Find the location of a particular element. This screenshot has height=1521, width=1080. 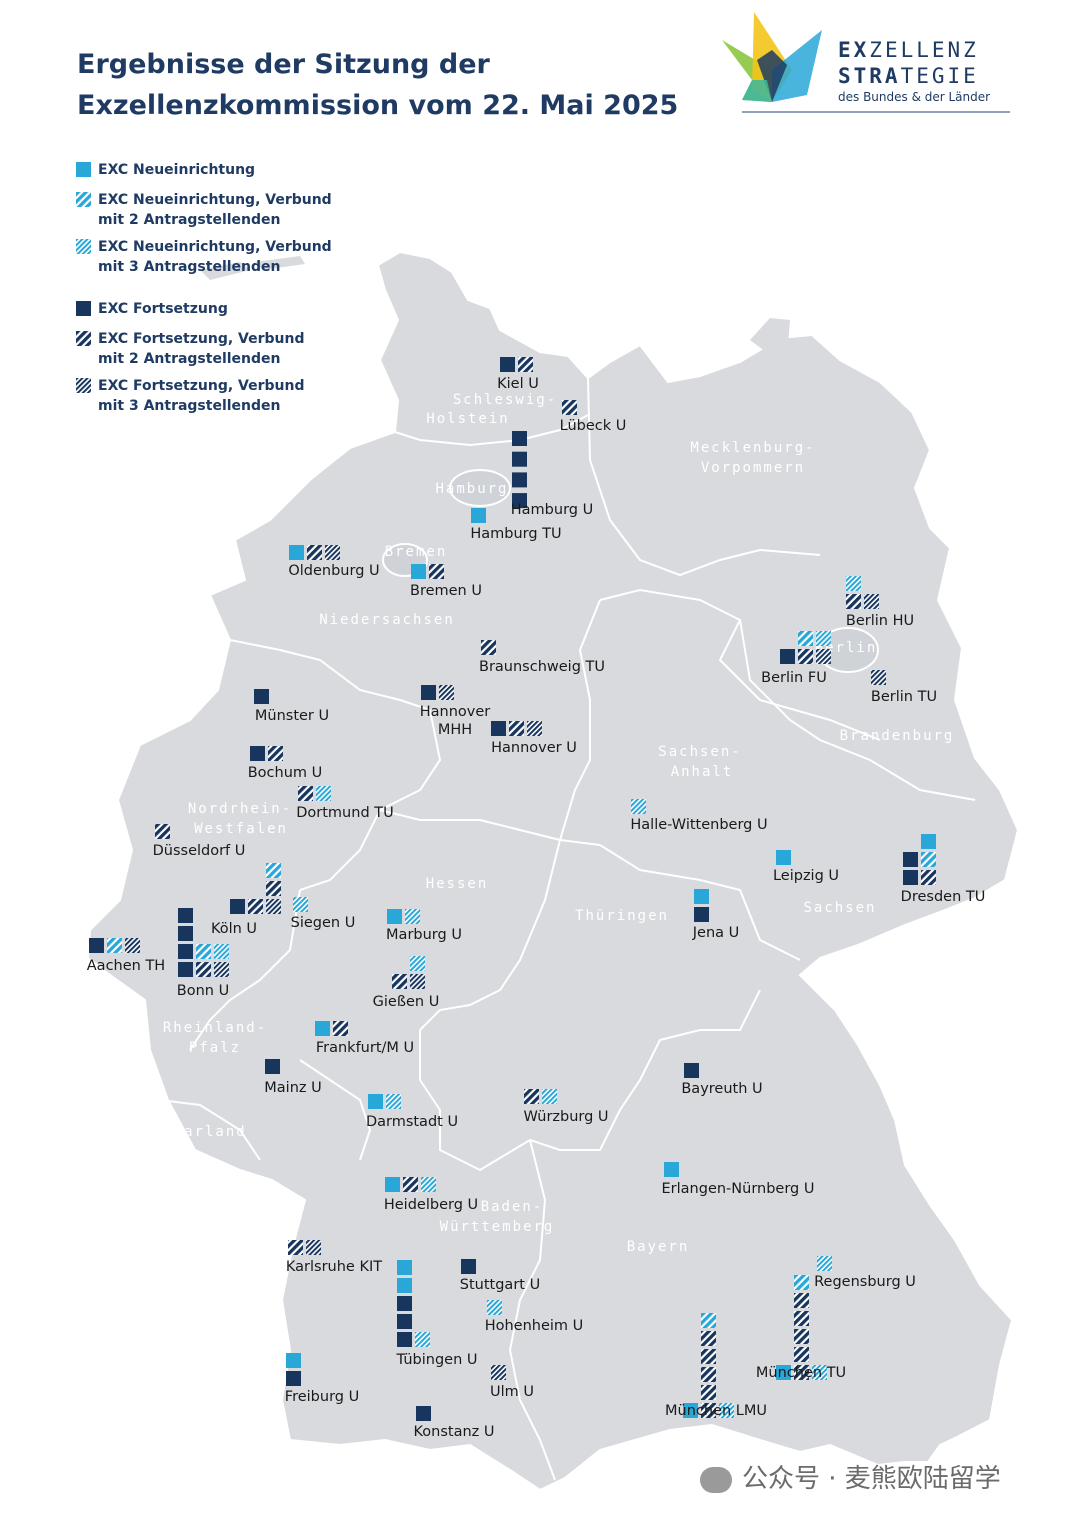

university-label: München TU is located at coordinates (801, 1373).